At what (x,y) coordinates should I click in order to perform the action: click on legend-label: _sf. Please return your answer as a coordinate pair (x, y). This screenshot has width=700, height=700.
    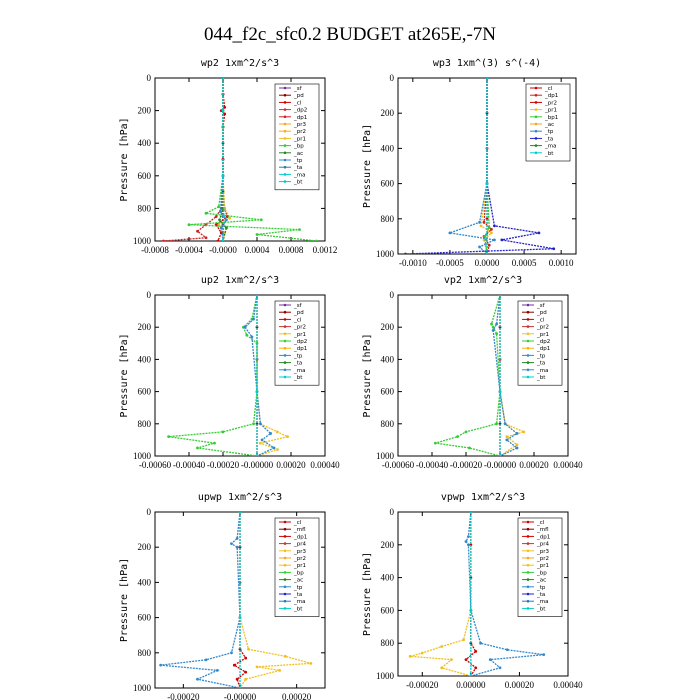
    Looking at the image, I should click on (298, 89).